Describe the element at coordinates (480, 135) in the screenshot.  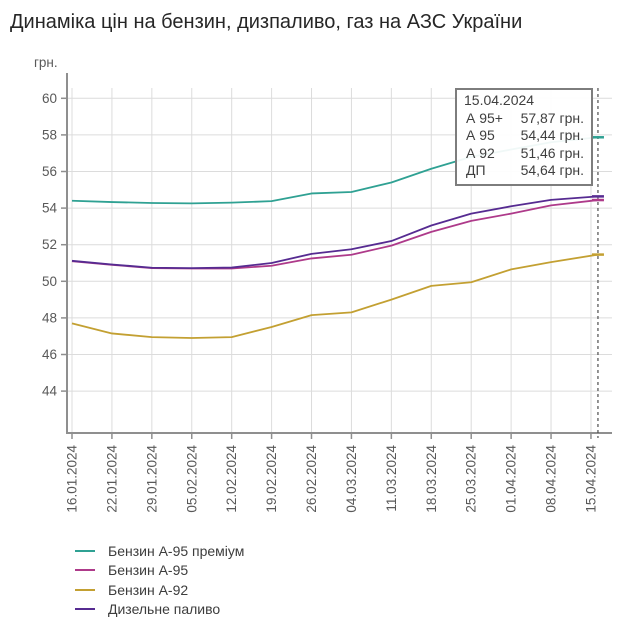
I see `tooltip-label: А 95` at that location.